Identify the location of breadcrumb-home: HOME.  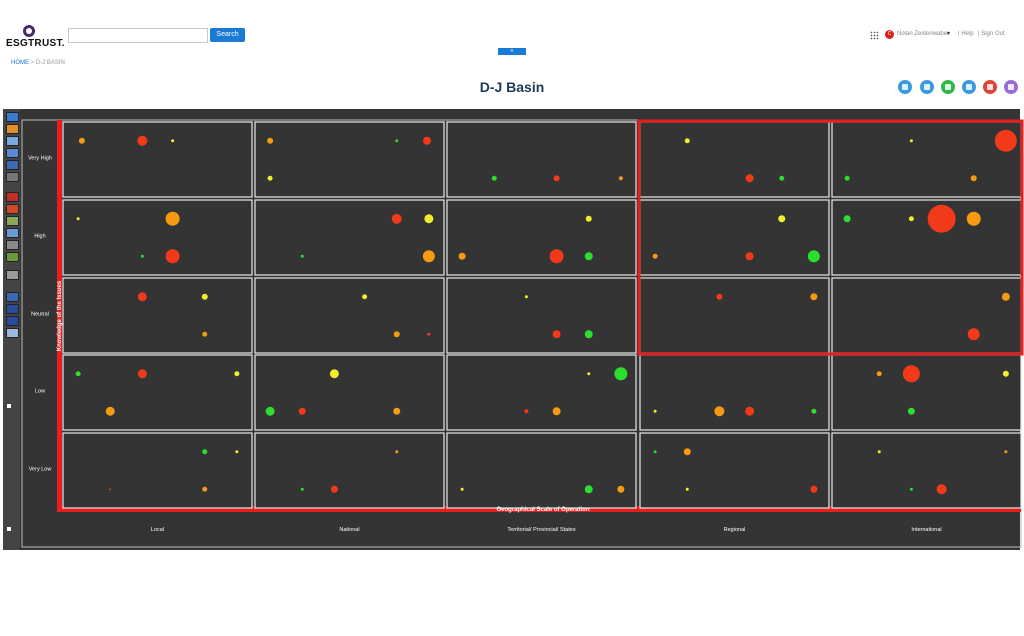
(20, 63).